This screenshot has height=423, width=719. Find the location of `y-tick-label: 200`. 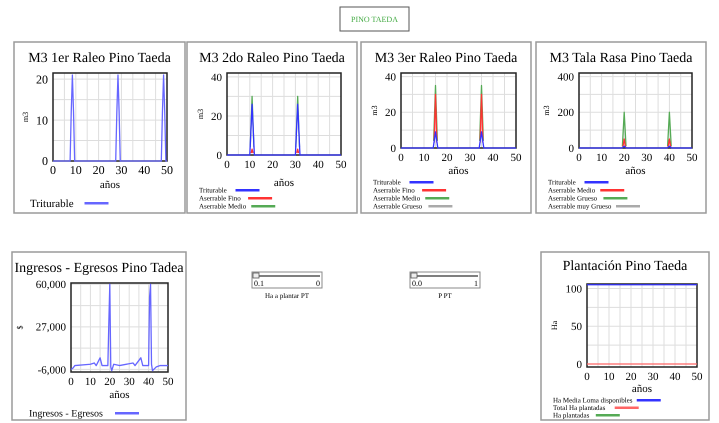

y-tick-label: 200 is located at coordinates (566, 113).